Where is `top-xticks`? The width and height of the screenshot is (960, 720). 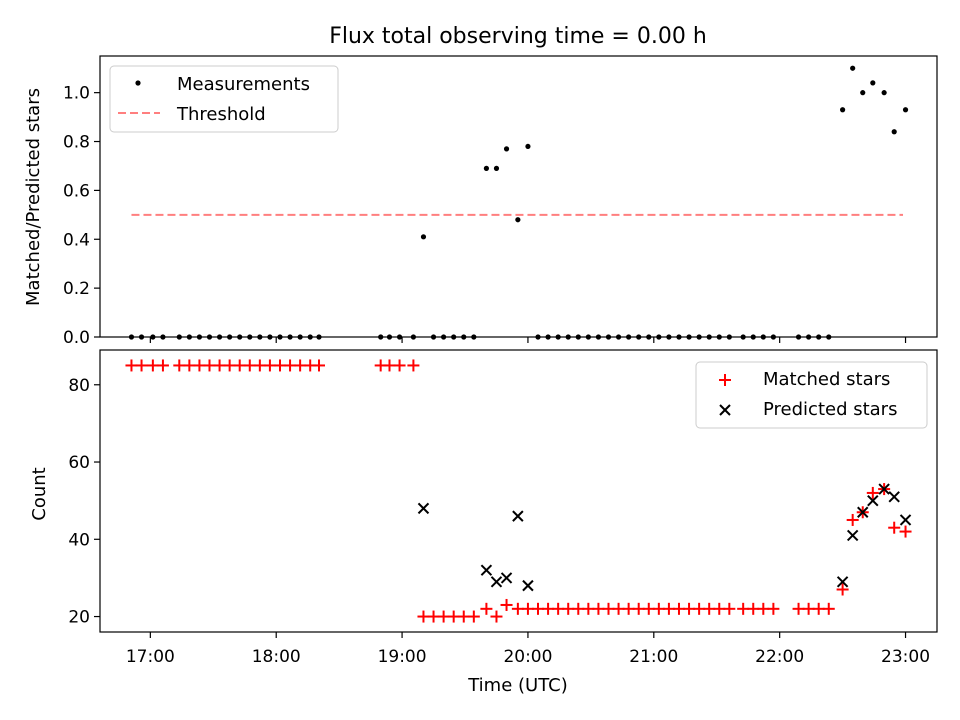
top-xticks is located at coordinates (528, 340).